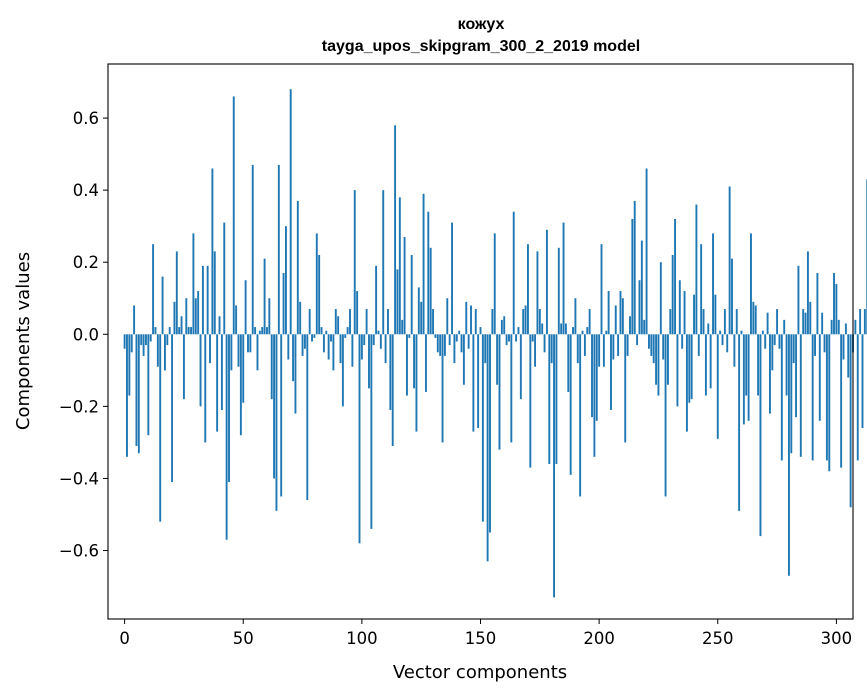 The image size is (867, 696). Describe the element at coordinates (86, 334) in the screenshot. I see `y-tick-label-3: 0.0` at that location.